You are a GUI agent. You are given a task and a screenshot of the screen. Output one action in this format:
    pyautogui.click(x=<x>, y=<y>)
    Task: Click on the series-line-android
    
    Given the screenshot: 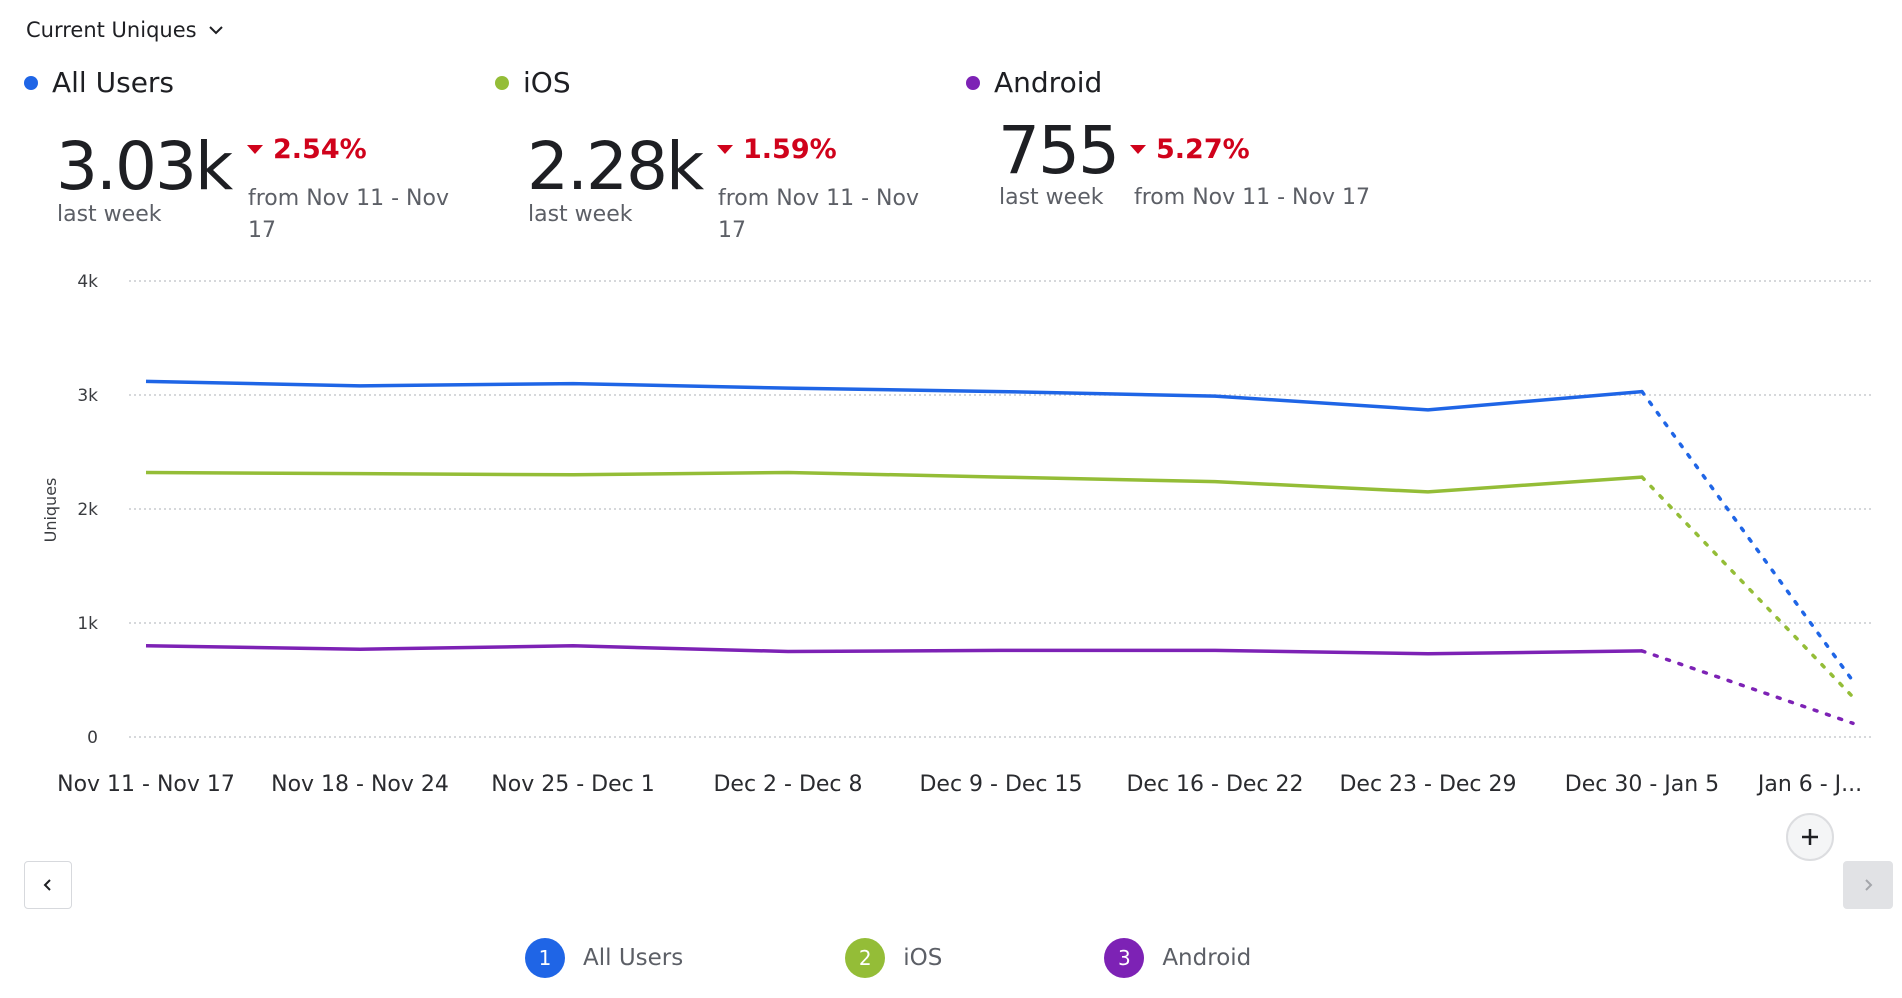 What is the action you would take?
    pyautogui.click(x=894, y=650)
    